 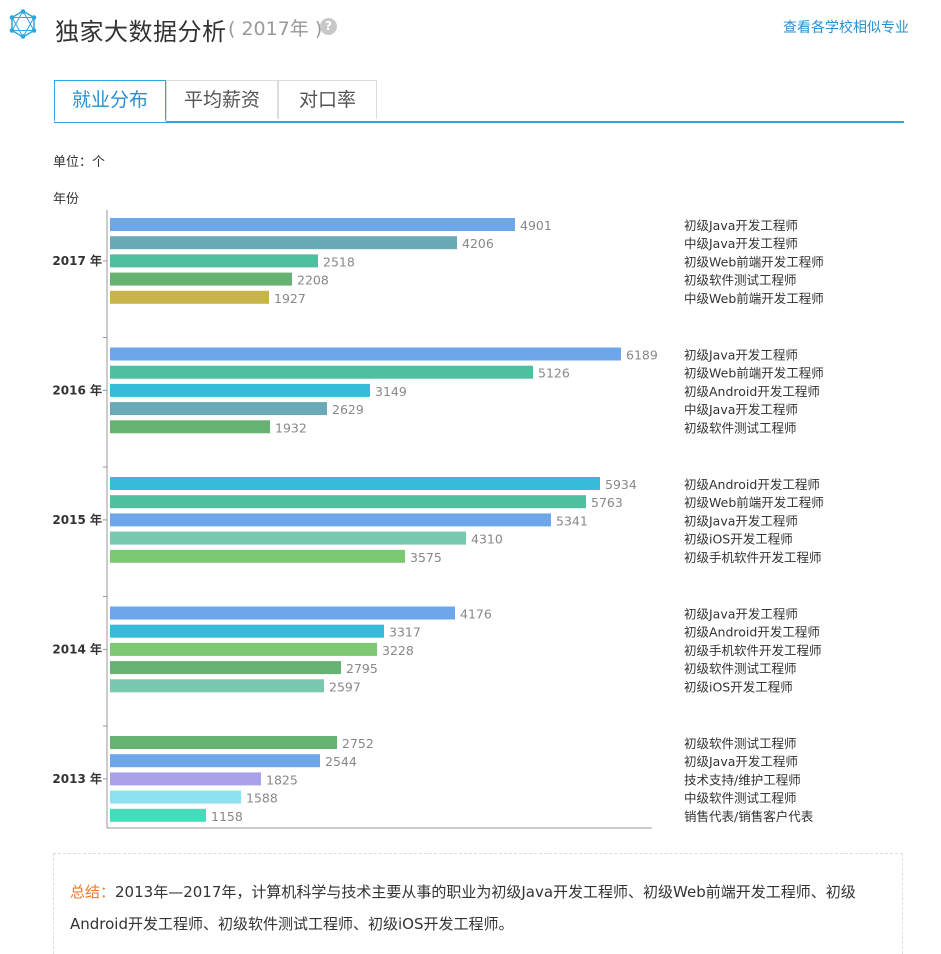 I want to click on bar-value-label: 1158, so click(x=227, y=816).